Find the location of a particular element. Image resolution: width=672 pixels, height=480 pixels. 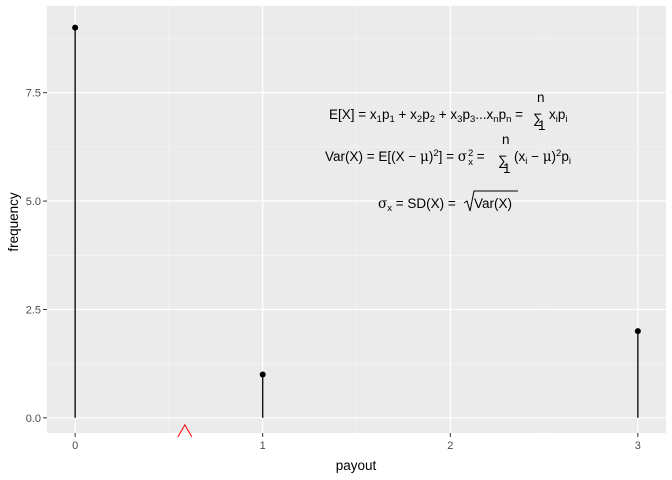

y-tick-label: 0.0 is located at coordinates (33, 419).